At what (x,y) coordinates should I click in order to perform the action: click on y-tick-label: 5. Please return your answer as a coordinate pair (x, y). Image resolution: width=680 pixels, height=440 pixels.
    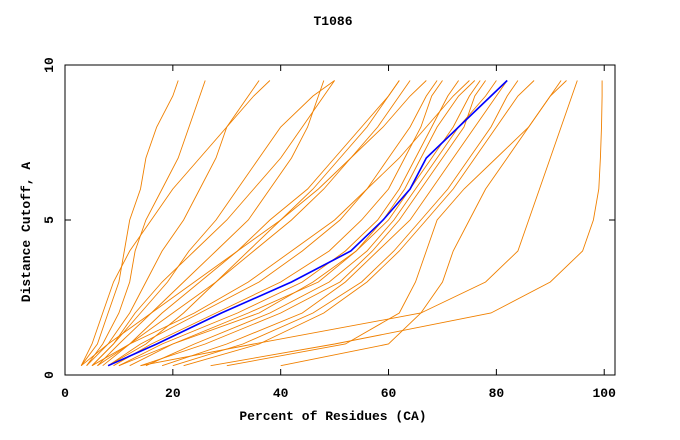
    Looking at the image, I should click on (49, 220).